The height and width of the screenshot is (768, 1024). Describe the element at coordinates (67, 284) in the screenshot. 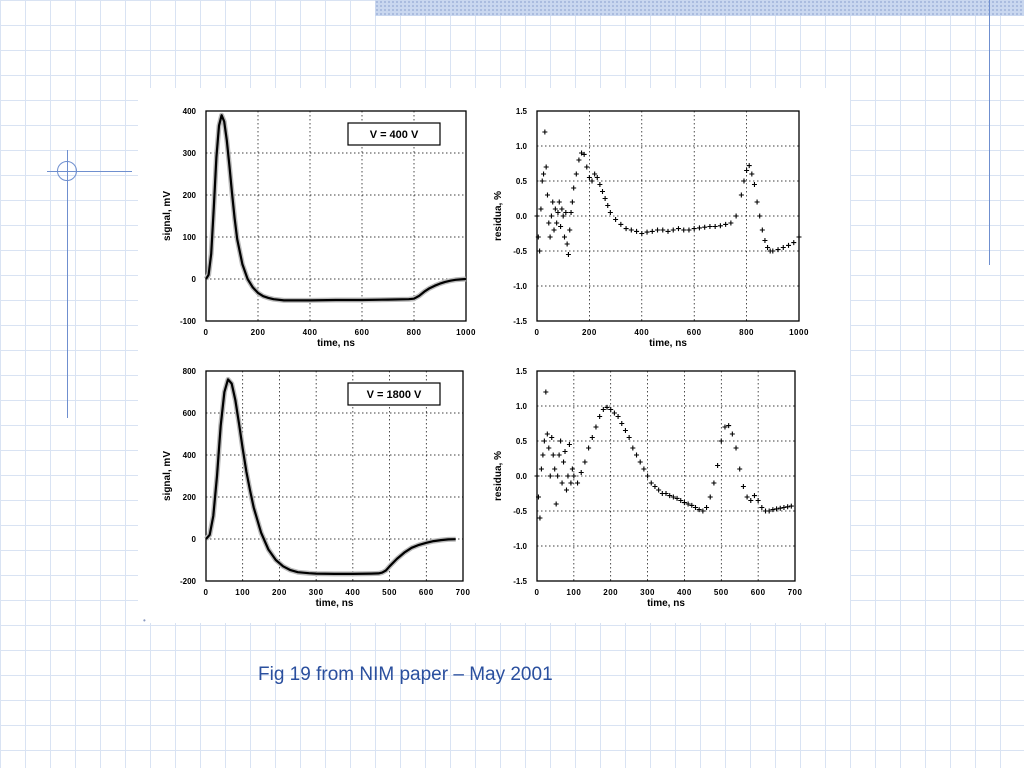

I see `decorative-line` at that location.